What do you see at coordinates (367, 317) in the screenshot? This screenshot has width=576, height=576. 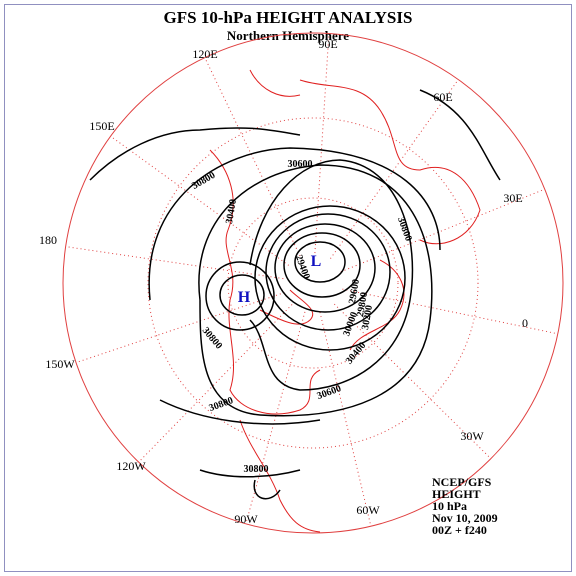 I see `contour-label: 30200` at bounding box center [367, 317].